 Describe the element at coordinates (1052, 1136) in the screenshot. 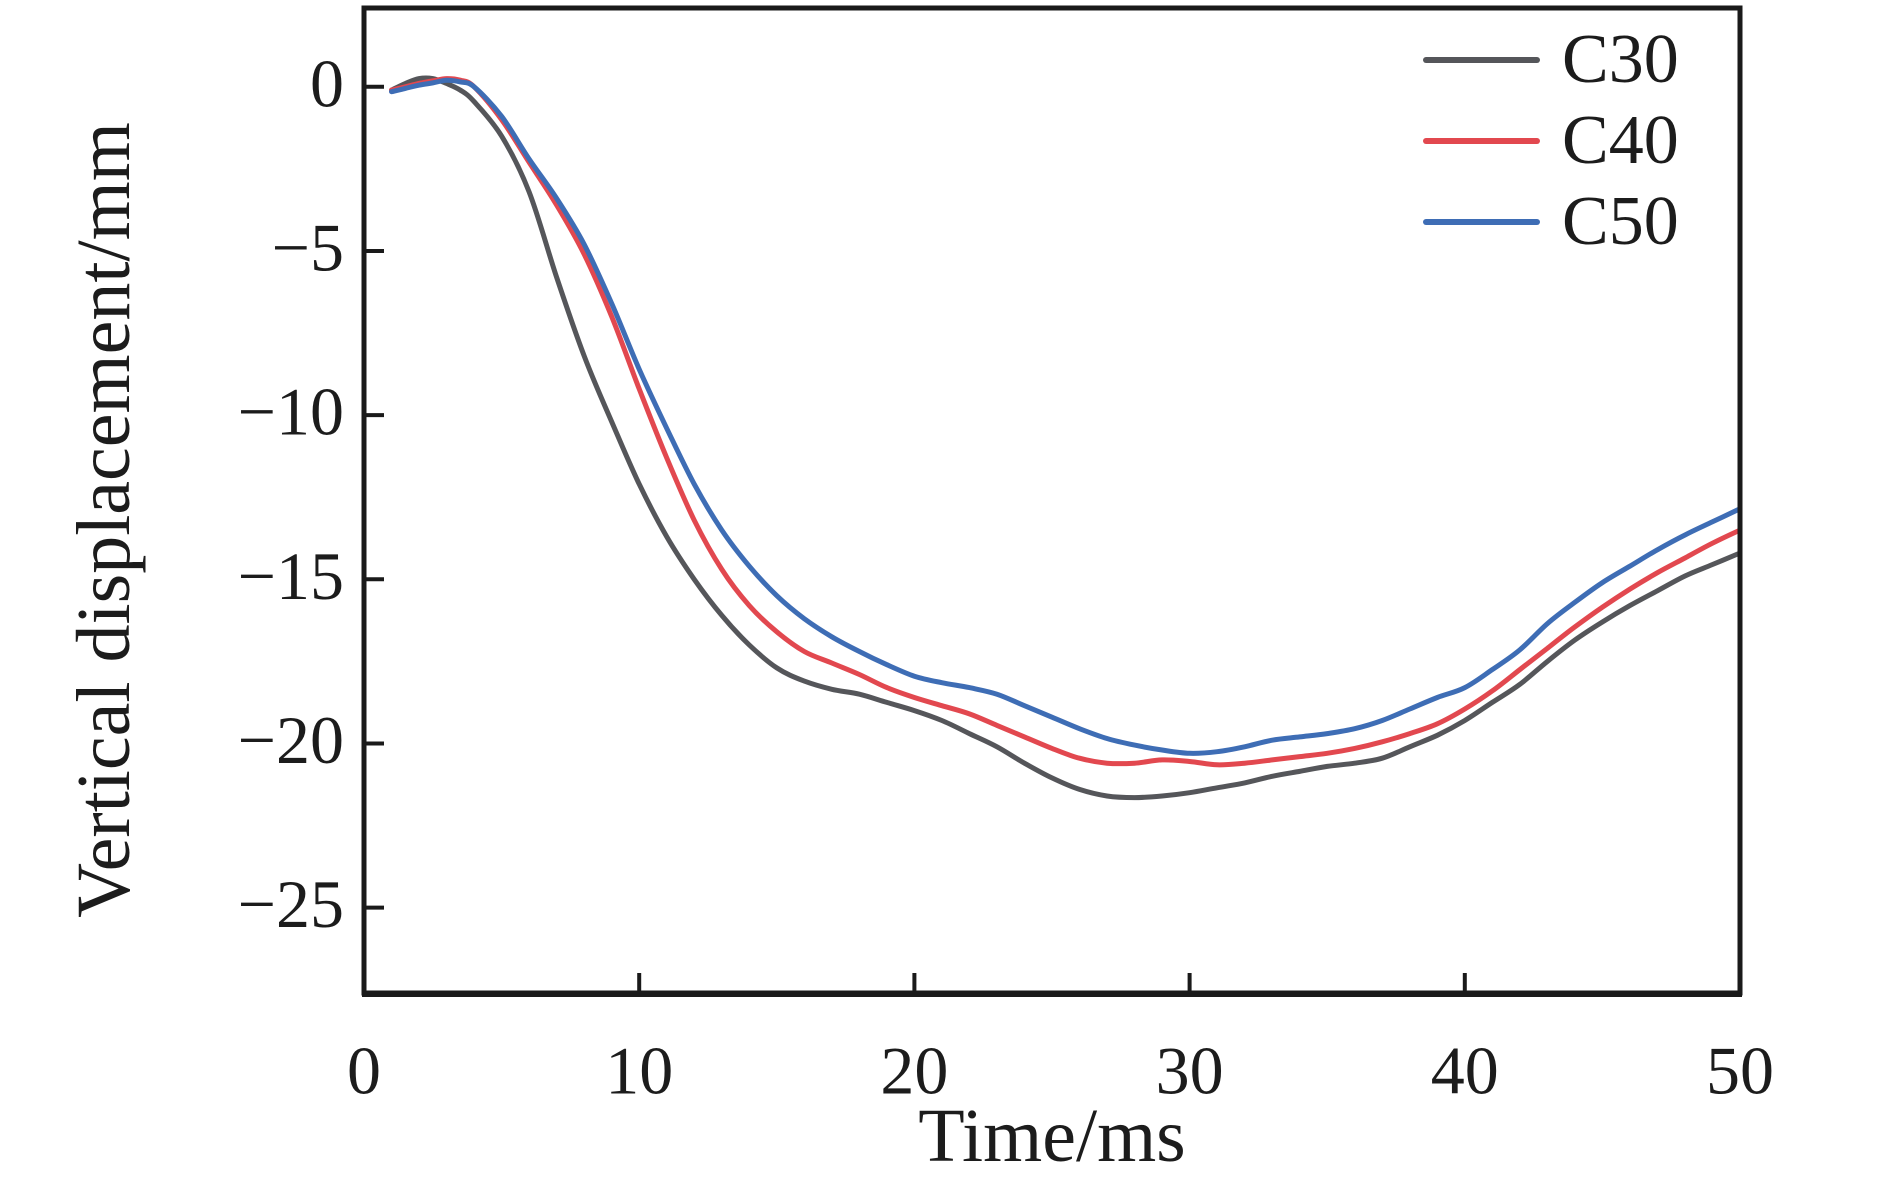

I see `x-axis-title: Time/ms` at that location.